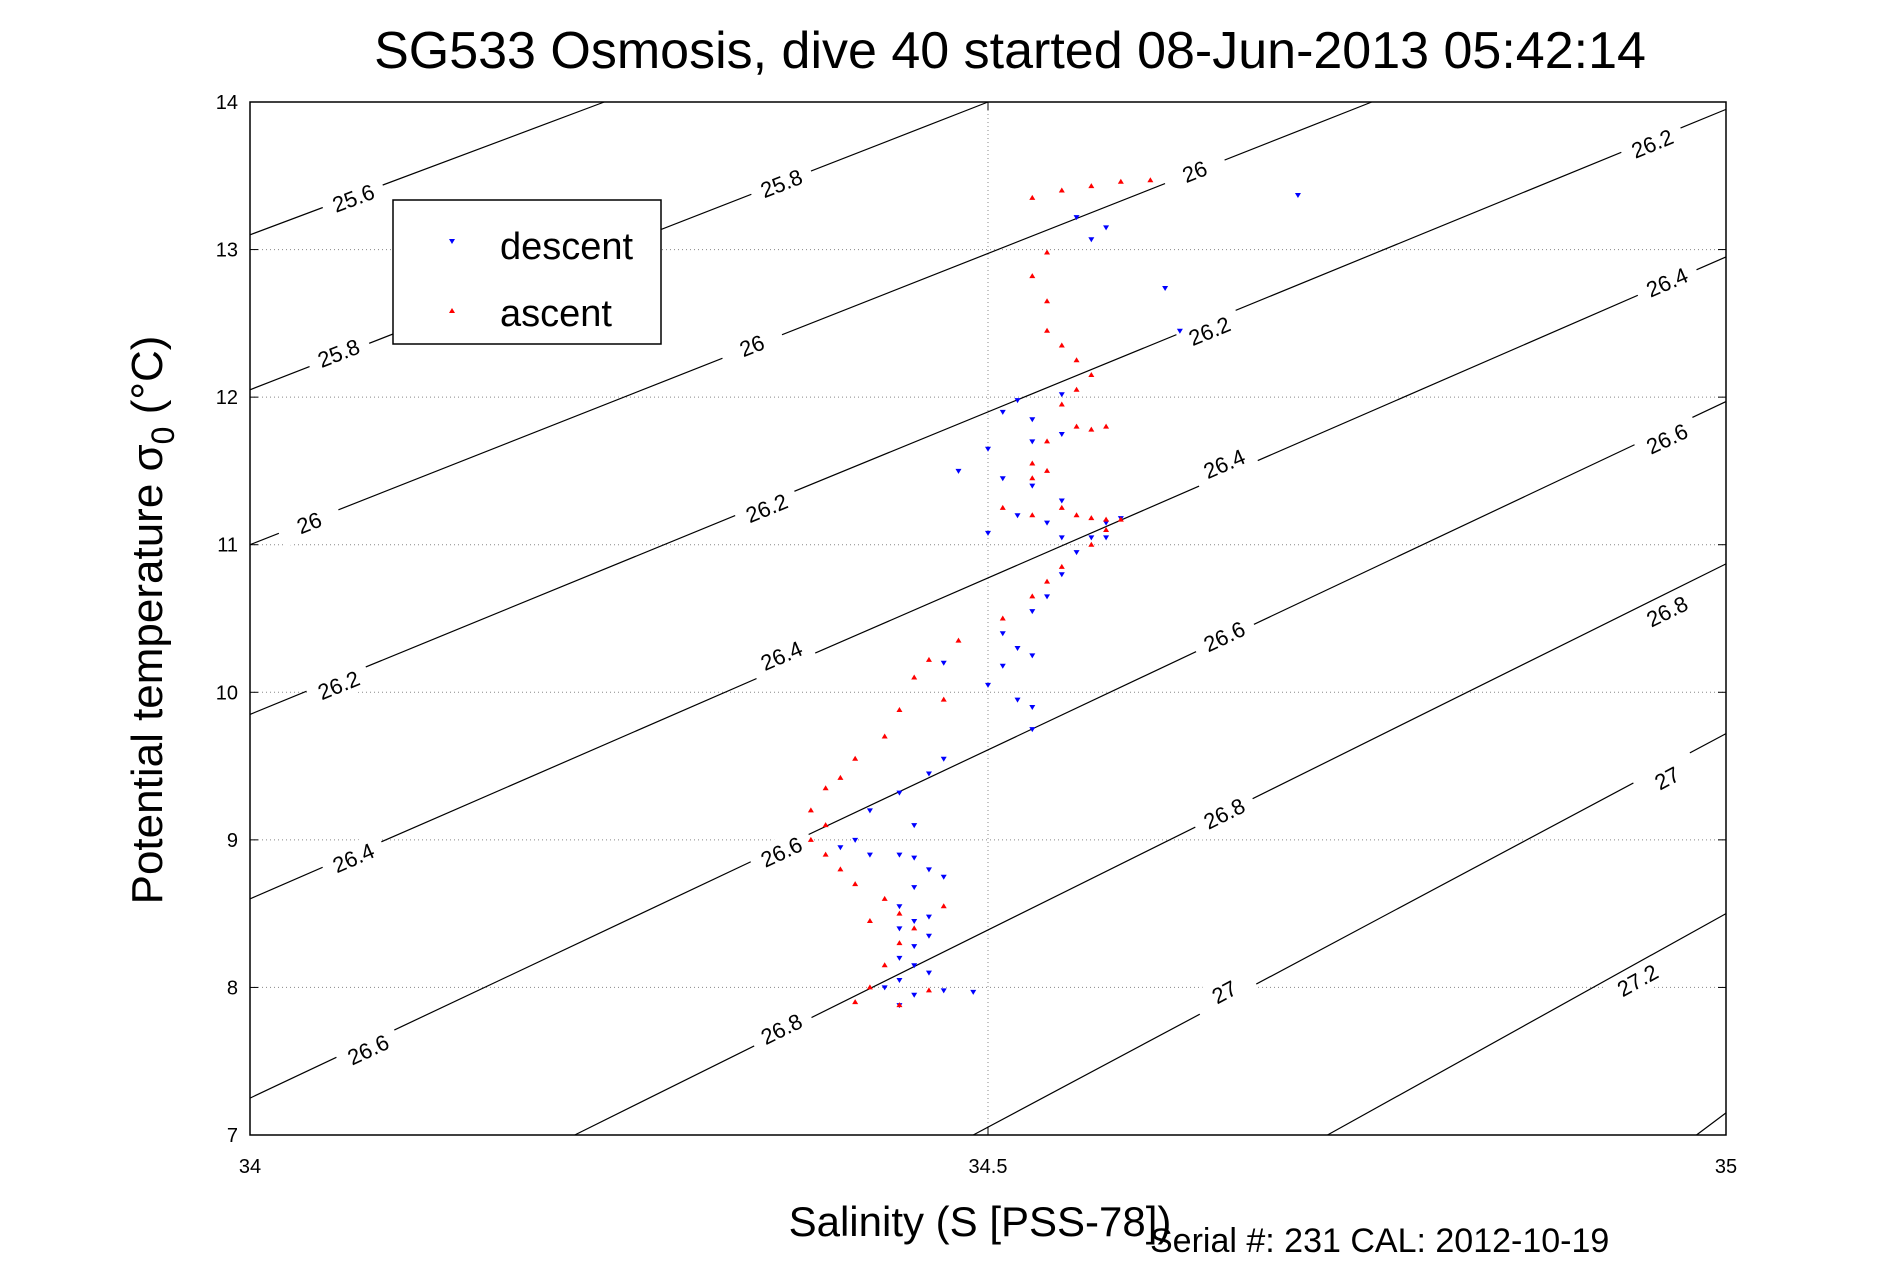 This screenshot has height=1262, width=1891. Describe the element at coordinates (227, 398) in the screenshot. I see `y-tick-label: 12` at that location.